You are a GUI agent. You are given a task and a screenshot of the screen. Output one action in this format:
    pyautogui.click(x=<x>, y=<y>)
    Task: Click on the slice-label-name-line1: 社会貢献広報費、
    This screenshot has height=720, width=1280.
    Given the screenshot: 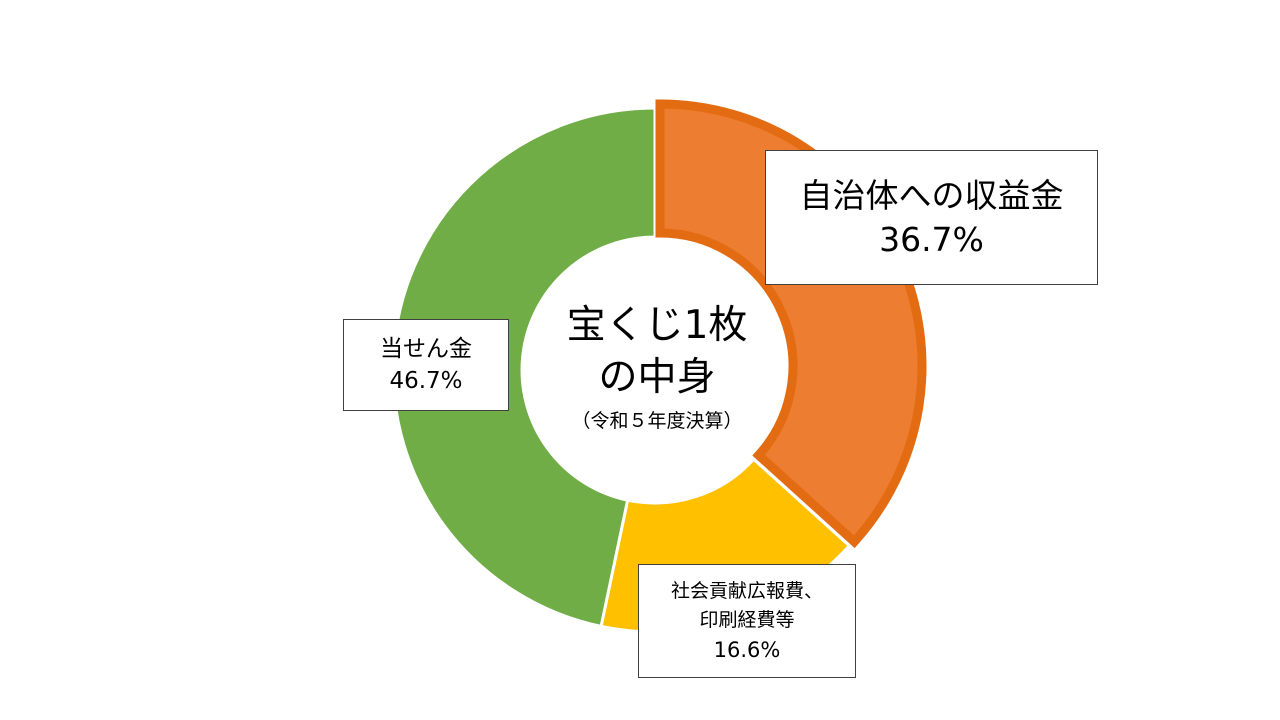 What is the action you would take?
    pyautogui.click(x=746, y=591)
    